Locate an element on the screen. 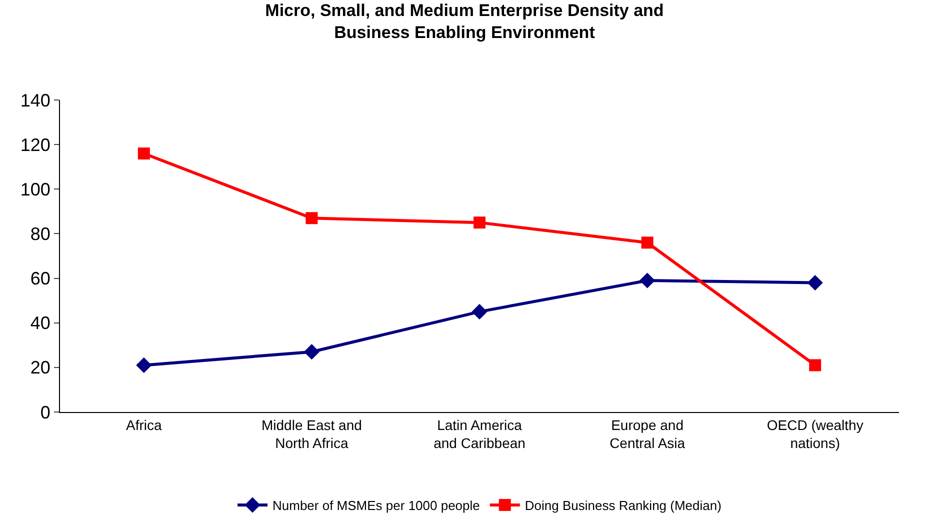 This screenshot has width=929, height=532. x-tick-label: Africa is located at coordinates (144, 424).